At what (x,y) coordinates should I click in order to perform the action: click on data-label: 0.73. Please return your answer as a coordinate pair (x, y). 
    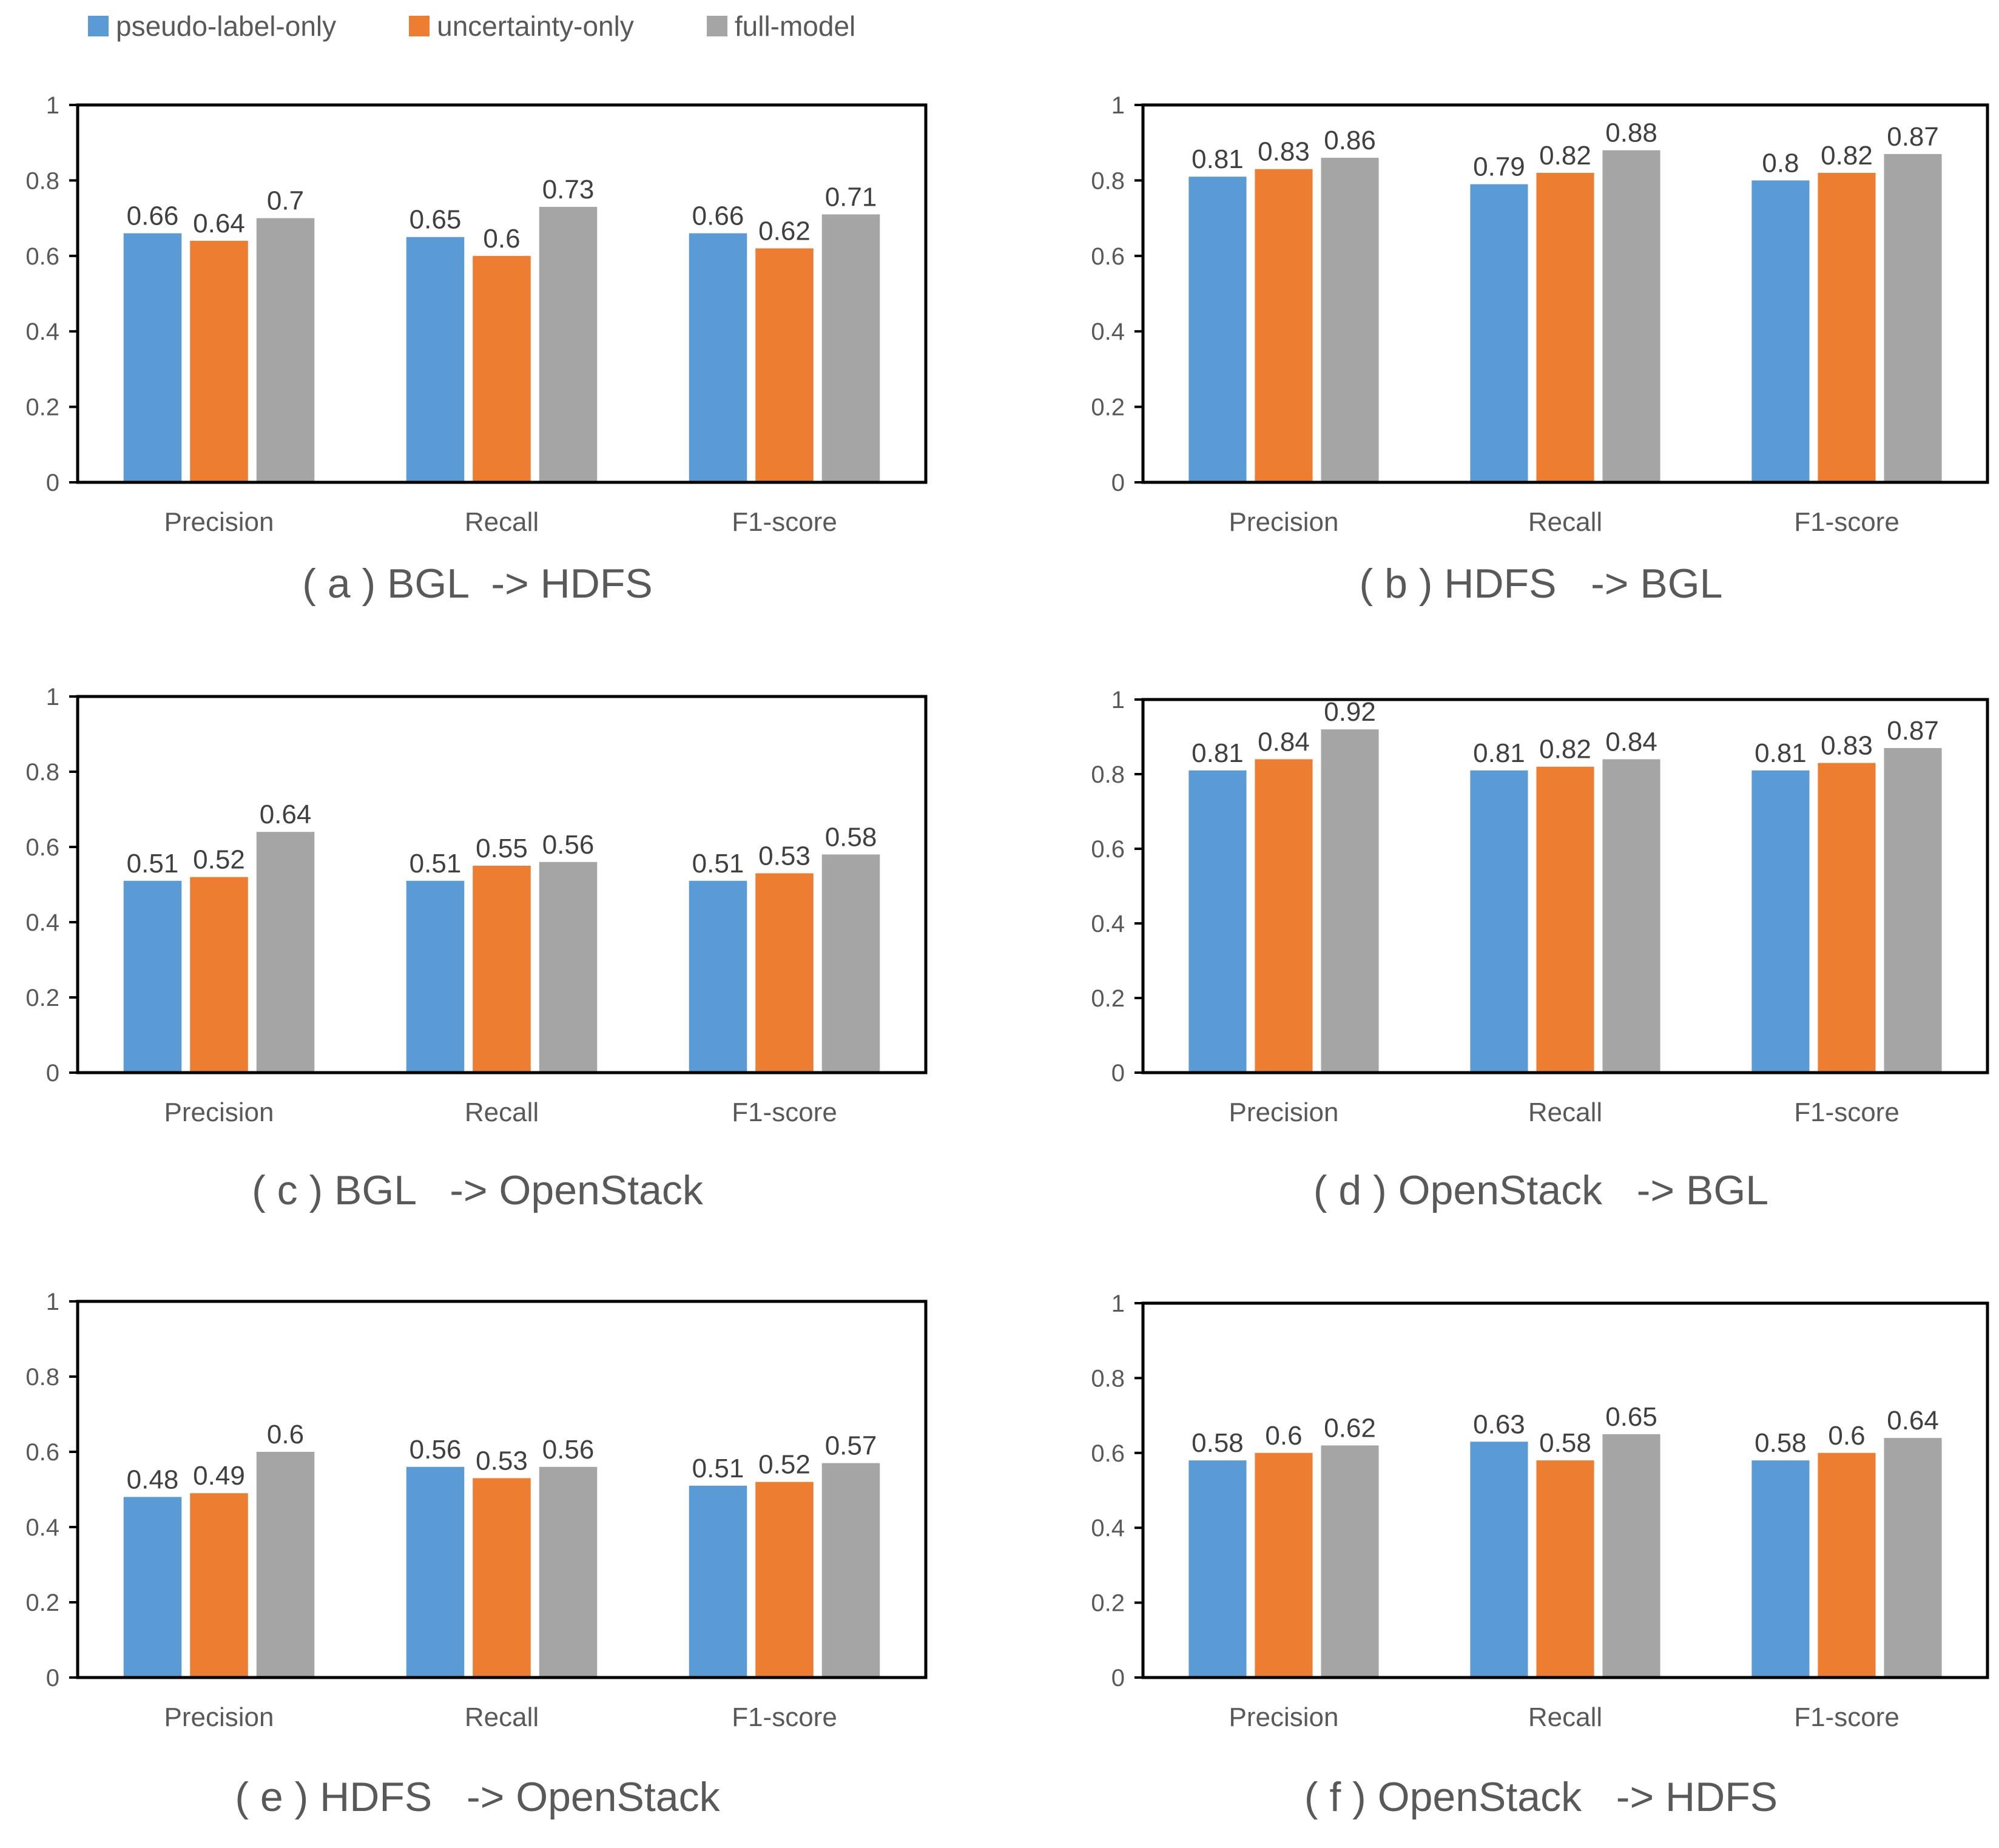
    Looking at the image, I should click on (568, 189).